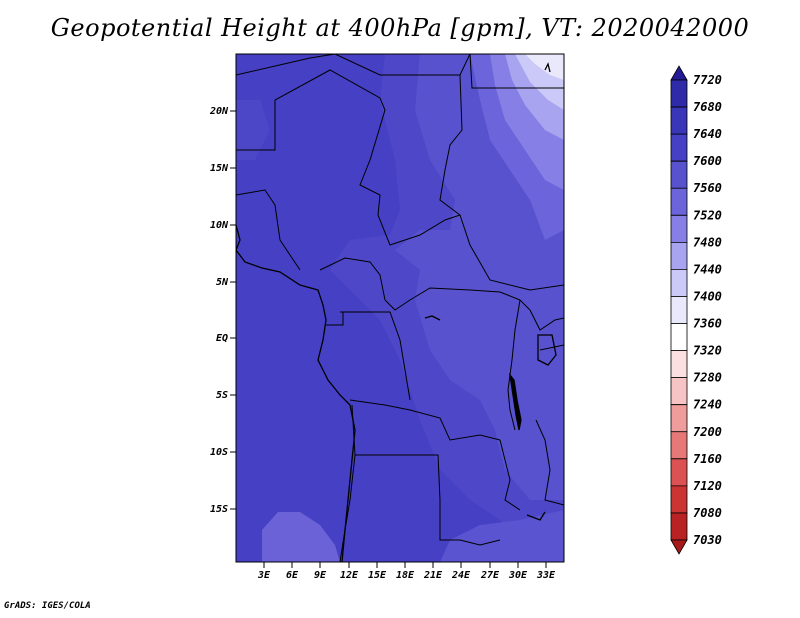  Describe the element at coordinates (219, 168) in the screenshot. I see `lat-label: 15N` at that location.